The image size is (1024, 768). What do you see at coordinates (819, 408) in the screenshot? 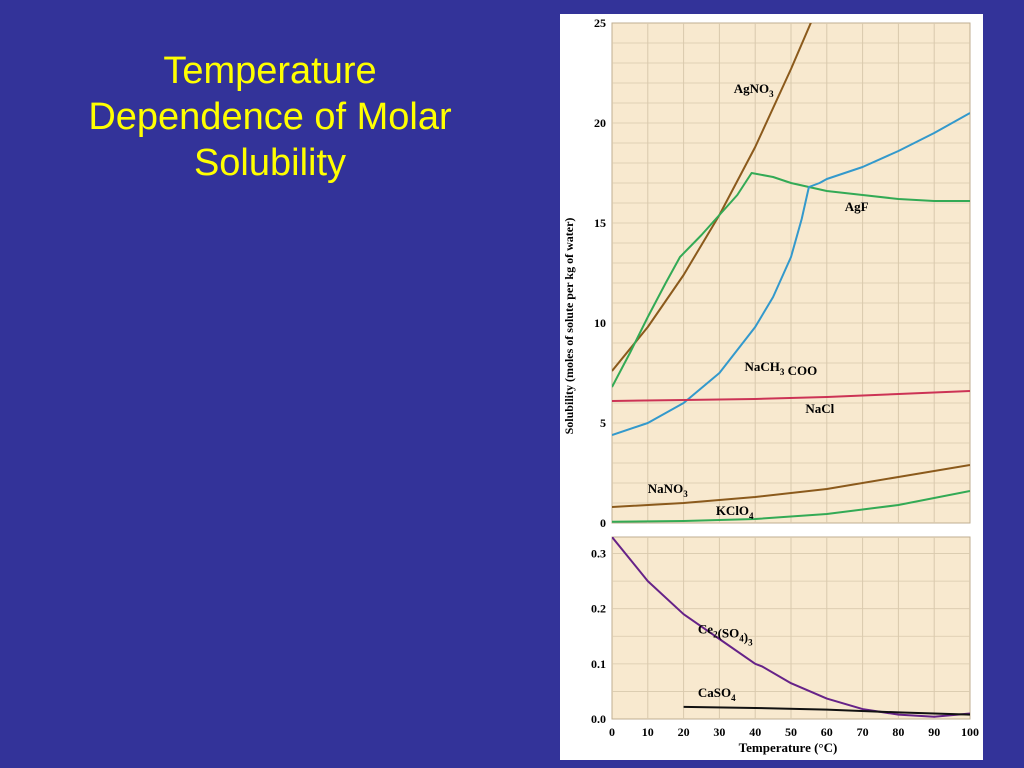
I see `series-label-nacl: NaCl` at bounding box center [819, 408].